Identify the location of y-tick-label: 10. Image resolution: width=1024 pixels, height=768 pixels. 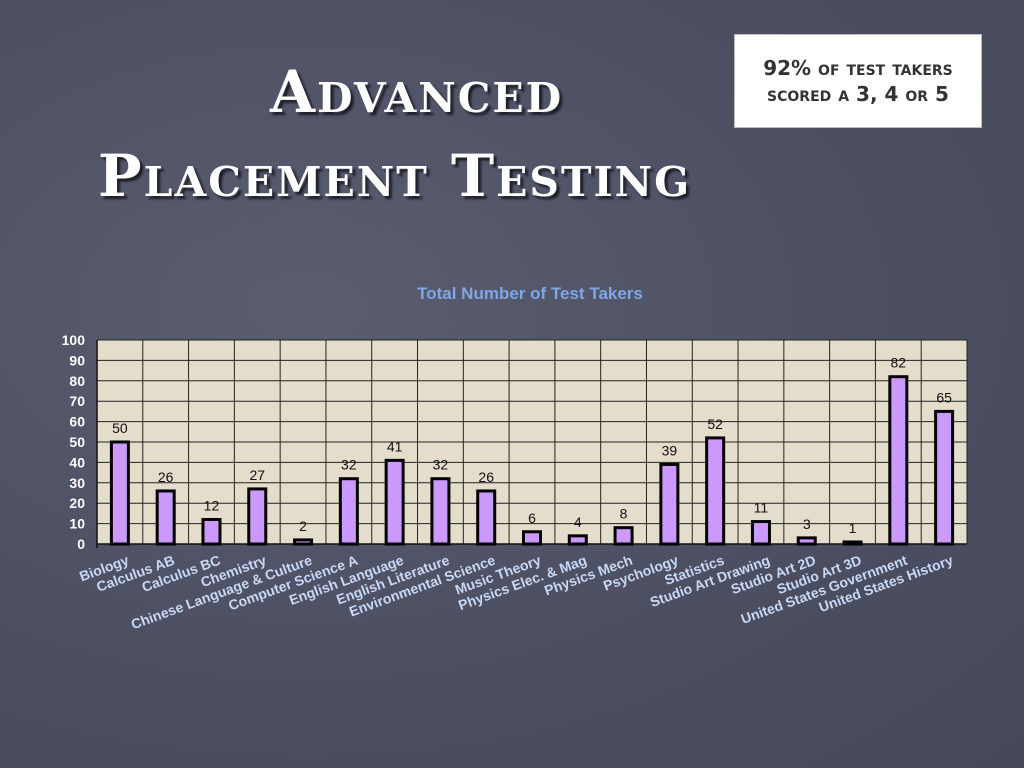
(77, 524).